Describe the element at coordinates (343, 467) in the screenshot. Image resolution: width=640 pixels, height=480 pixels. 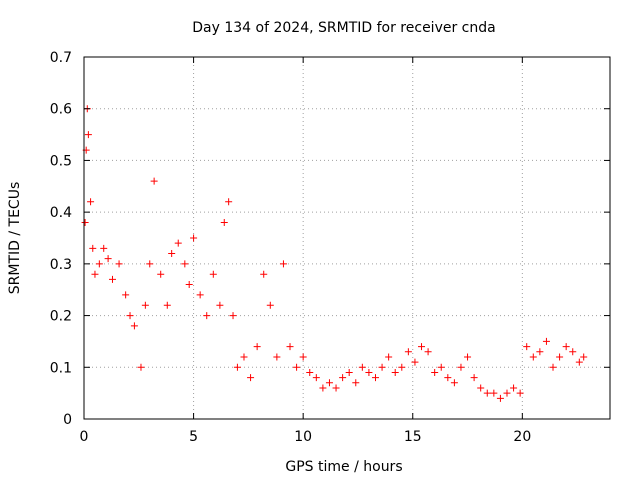
I see `x-axis-label: GPS time / hours` at that location.